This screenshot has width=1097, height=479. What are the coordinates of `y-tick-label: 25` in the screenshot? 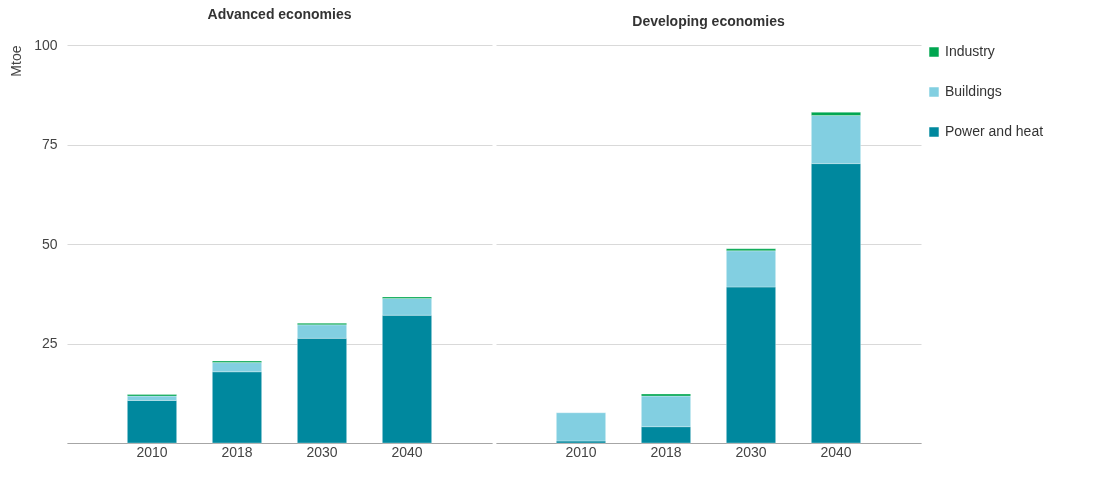 It's located at (49, 343).